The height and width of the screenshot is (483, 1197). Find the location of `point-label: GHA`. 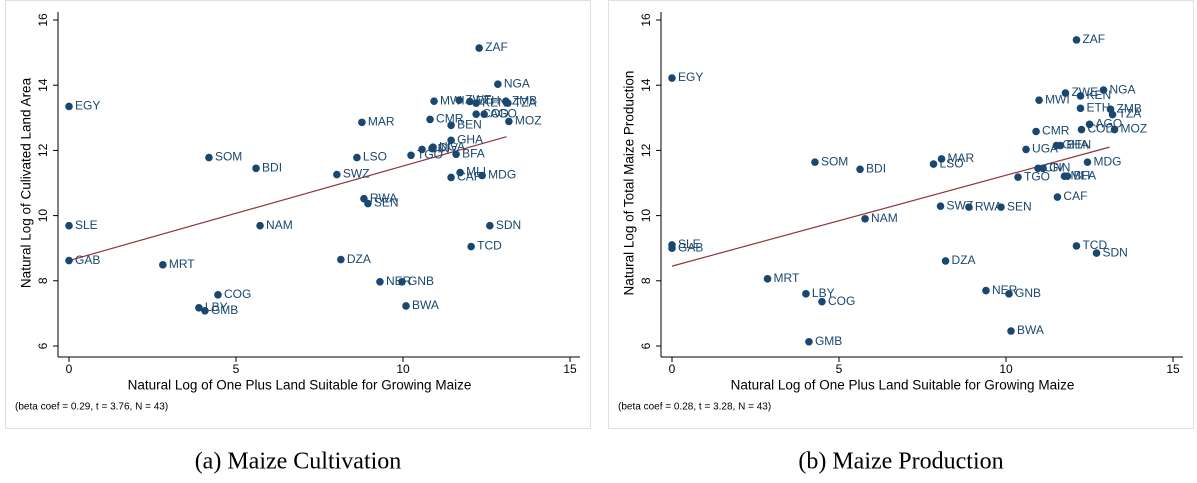

point-label: GHA is located at coordinates (470, 139).